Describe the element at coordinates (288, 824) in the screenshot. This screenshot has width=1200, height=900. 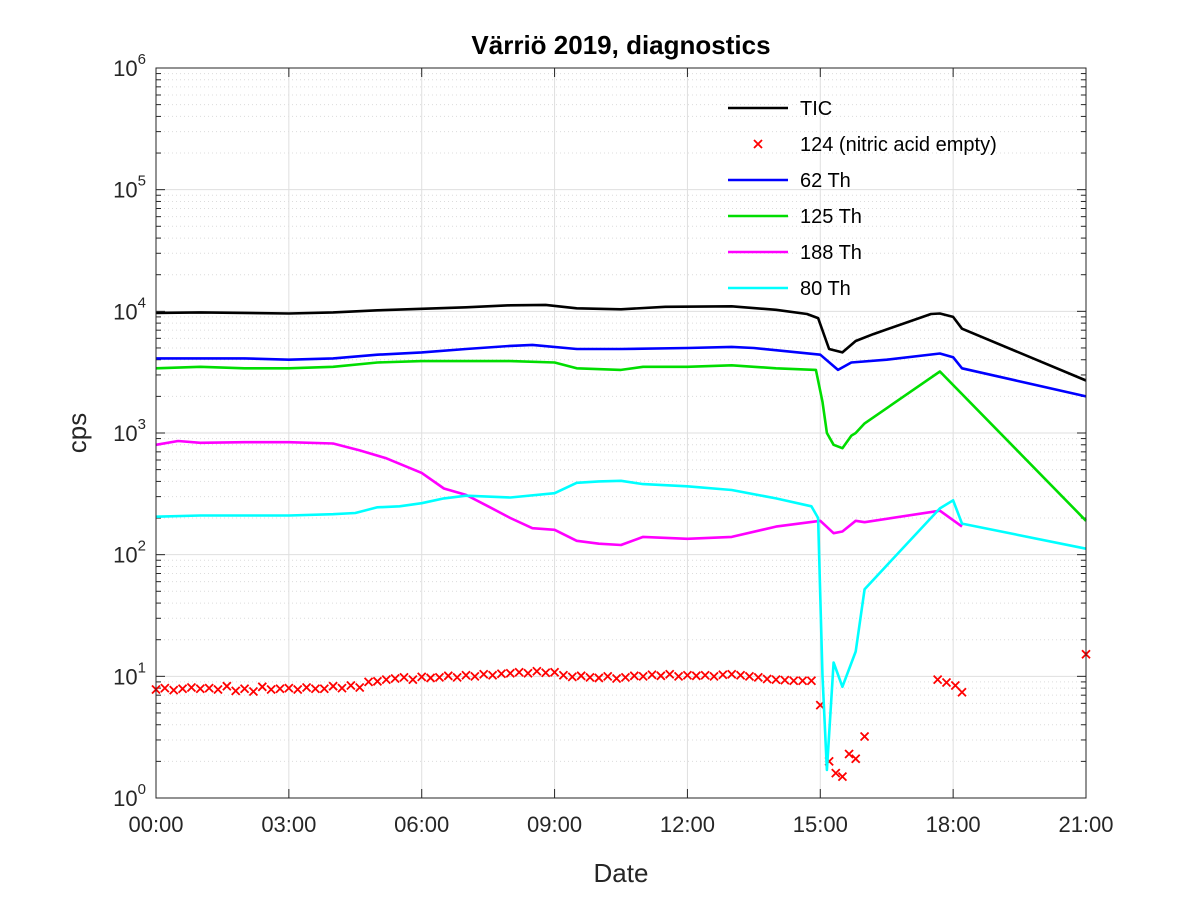
I see `x-tick-label: 03:00` at that location.